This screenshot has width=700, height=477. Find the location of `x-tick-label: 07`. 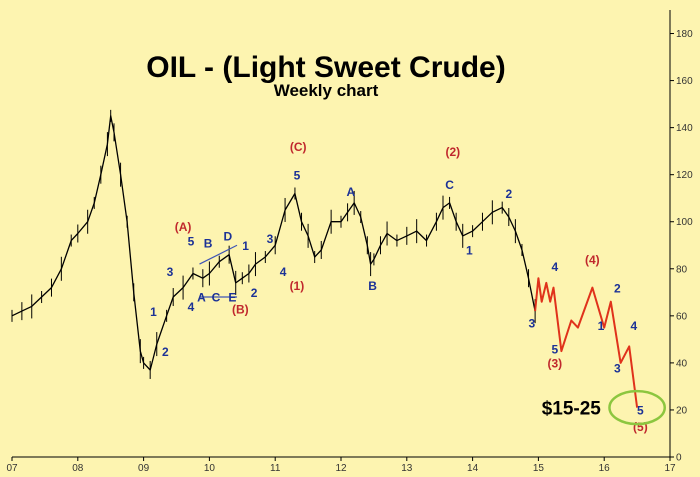

x-tick-label: 07 is located at coordinates (12, 468).